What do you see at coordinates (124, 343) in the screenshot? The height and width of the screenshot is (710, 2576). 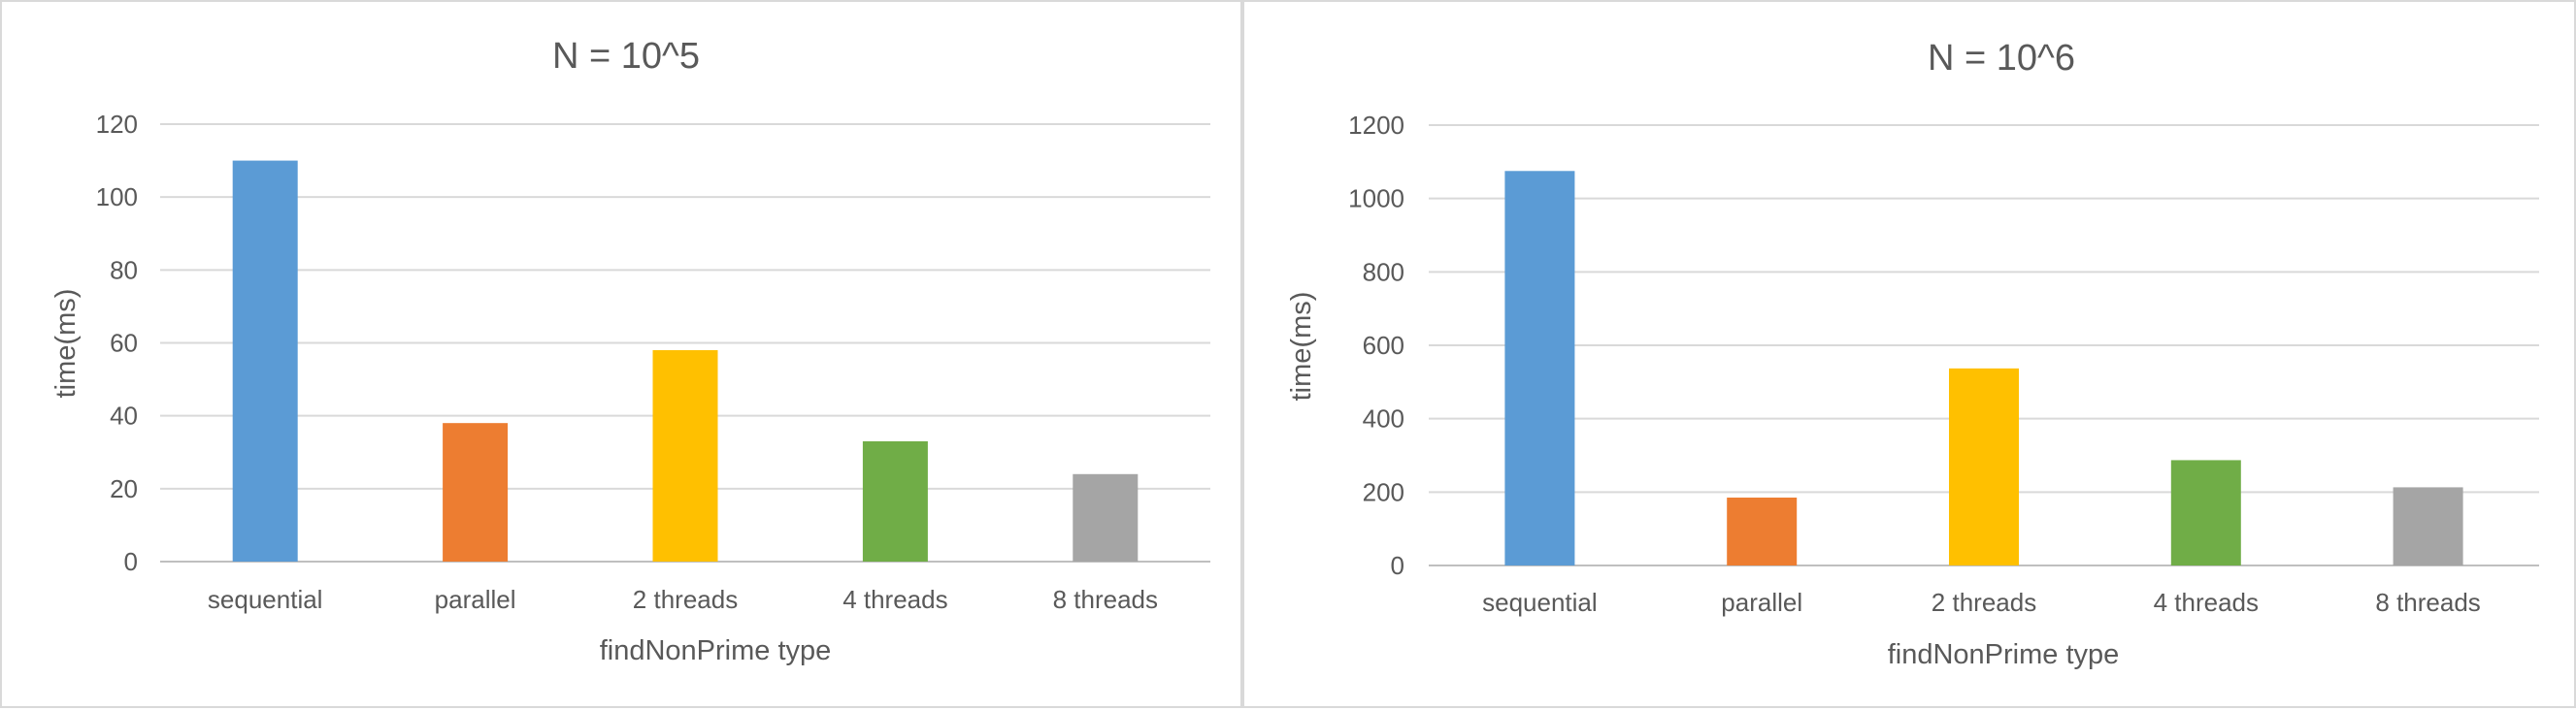 I see `y-tick-label: 60` at bounding box center [124, 343].